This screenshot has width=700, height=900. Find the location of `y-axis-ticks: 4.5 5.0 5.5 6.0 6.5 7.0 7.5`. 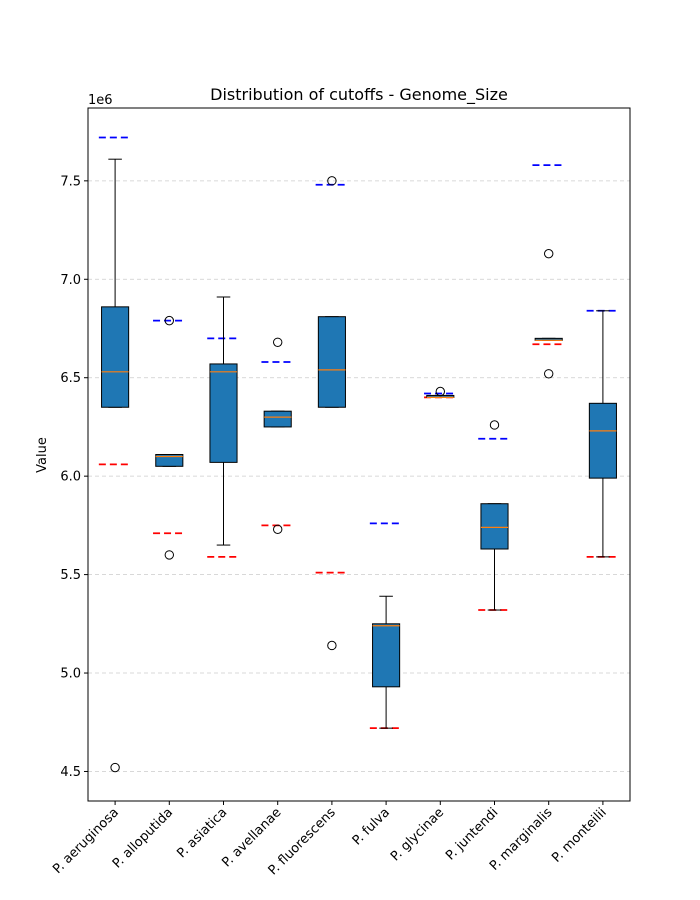

y-axis-ticks: 4.5 5.0 5.5 6.0 6.5 7.0 7.5 is located at coordinates (74, 477).